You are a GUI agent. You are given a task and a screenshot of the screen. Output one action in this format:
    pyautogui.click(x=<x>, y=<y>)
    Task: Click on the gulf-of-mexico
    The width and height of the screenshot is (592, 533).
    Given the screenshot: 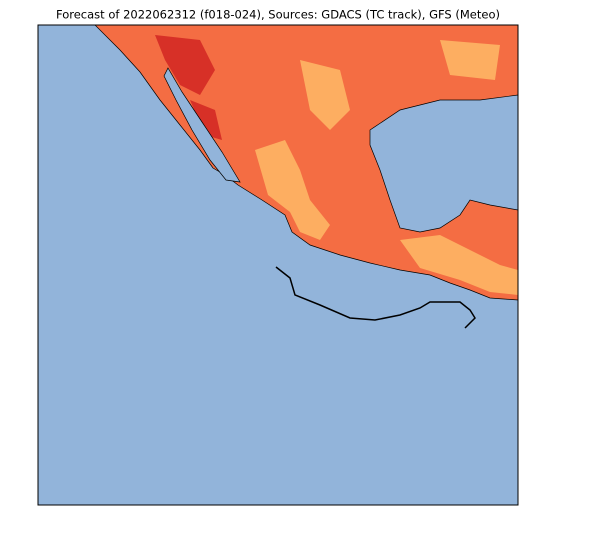 What is the action you would take?
    pyautogui.click(x=443, y=163)
    